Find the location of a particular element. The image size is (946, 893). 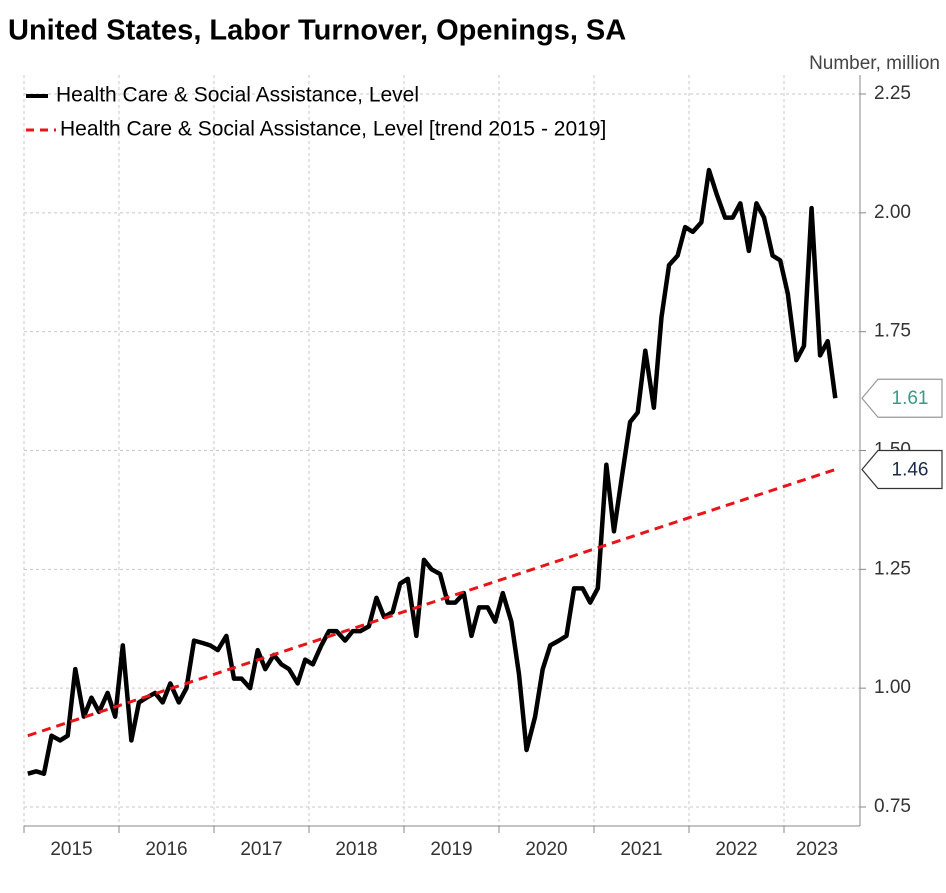

x-tick-label: 2019 is located at coordinates (451, 849).